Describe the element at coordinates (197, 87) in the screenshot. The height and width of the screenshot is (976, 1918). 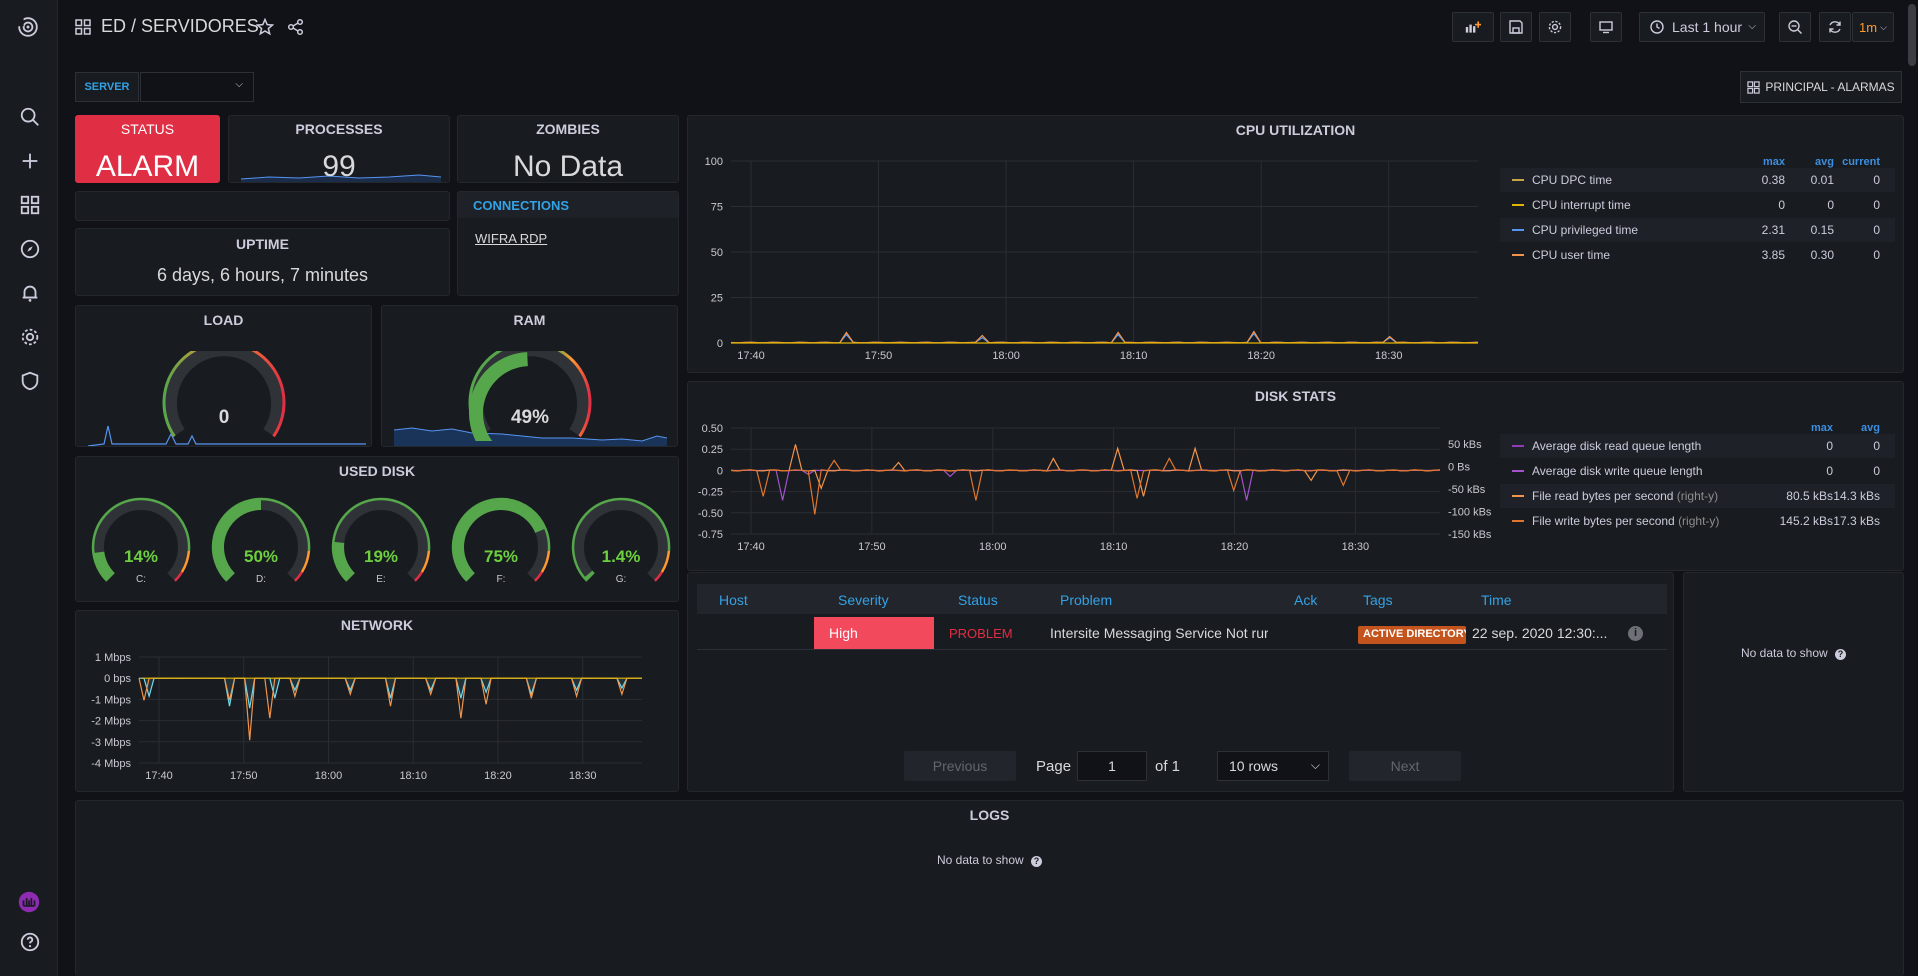
I see `server-variable-select: ⌵` at that location.